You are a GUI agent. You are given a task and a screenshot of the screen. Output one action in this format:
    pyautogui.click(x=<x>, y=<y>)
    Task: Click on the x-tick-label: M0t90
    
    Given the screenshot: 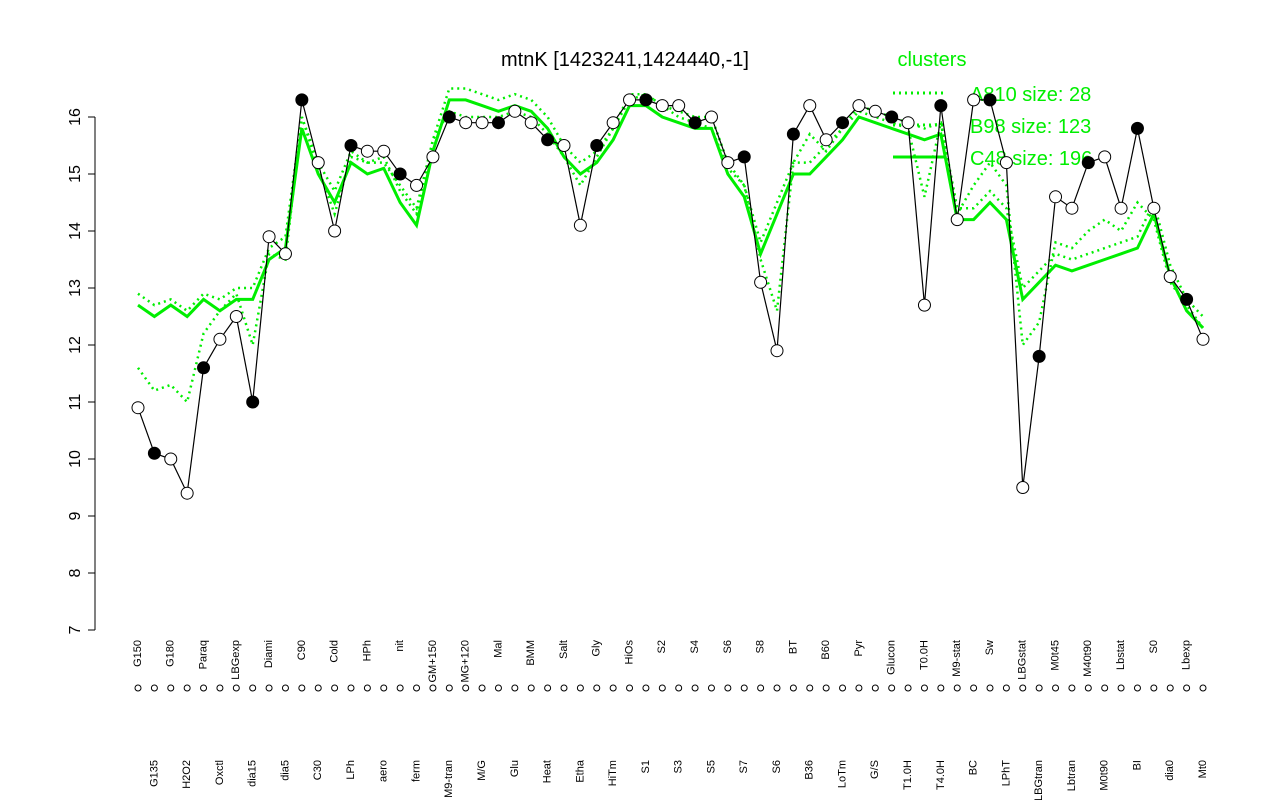 What is the action you would take?
    pyautogui.click(x=1105, y=775)
    